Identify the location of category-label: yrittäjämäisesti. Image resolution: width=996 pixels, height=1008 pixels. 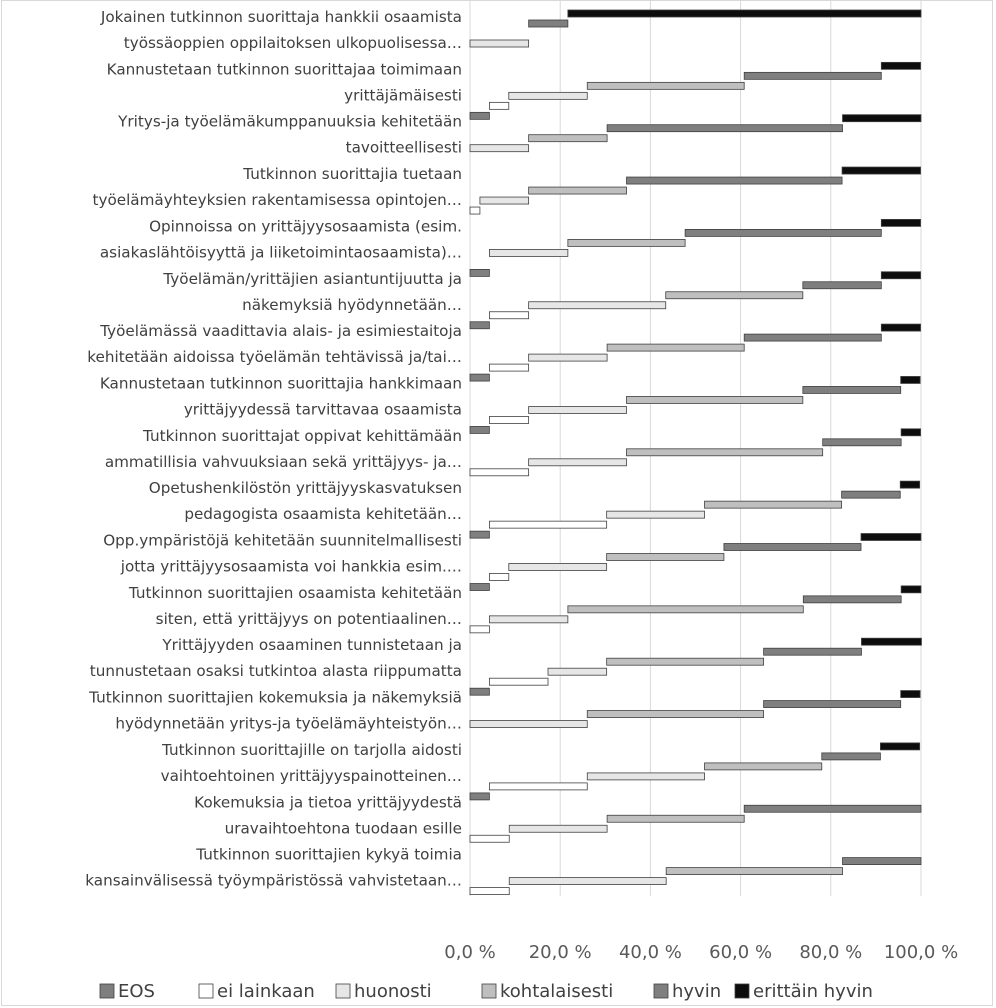
(403, 95).